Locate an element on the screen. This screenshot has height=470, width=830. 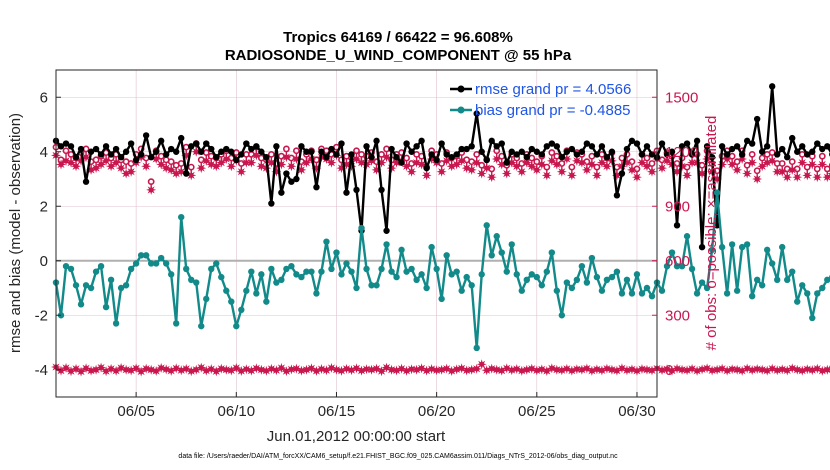
y-tick-left-label: 4 is located at coordinates (44, 152).